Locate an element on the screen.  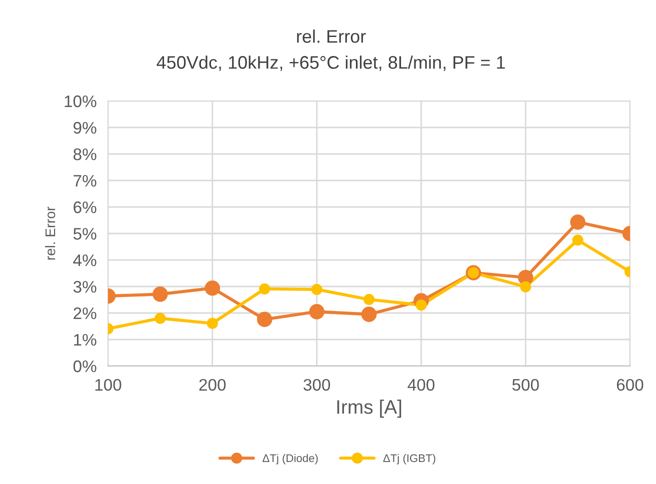
legend-label: ΔTj (Diode) is located at coordinates (290, 459).